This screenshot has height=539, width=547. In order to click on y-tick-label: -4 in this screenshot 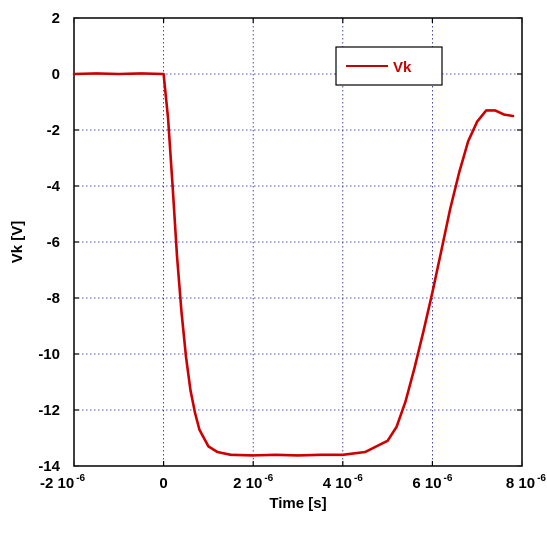, I will do `click(54, 186)`.